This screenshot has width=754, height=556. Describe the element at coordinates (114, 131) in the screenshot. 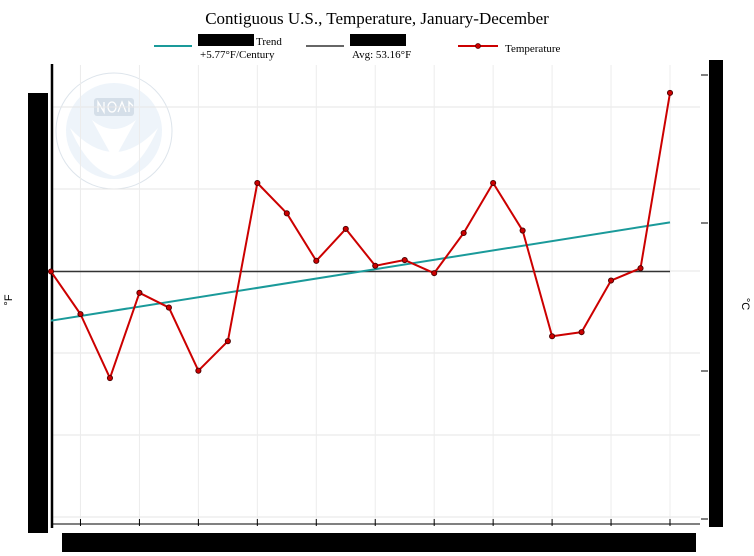

I see `noaa-logo-watermark` at that location.